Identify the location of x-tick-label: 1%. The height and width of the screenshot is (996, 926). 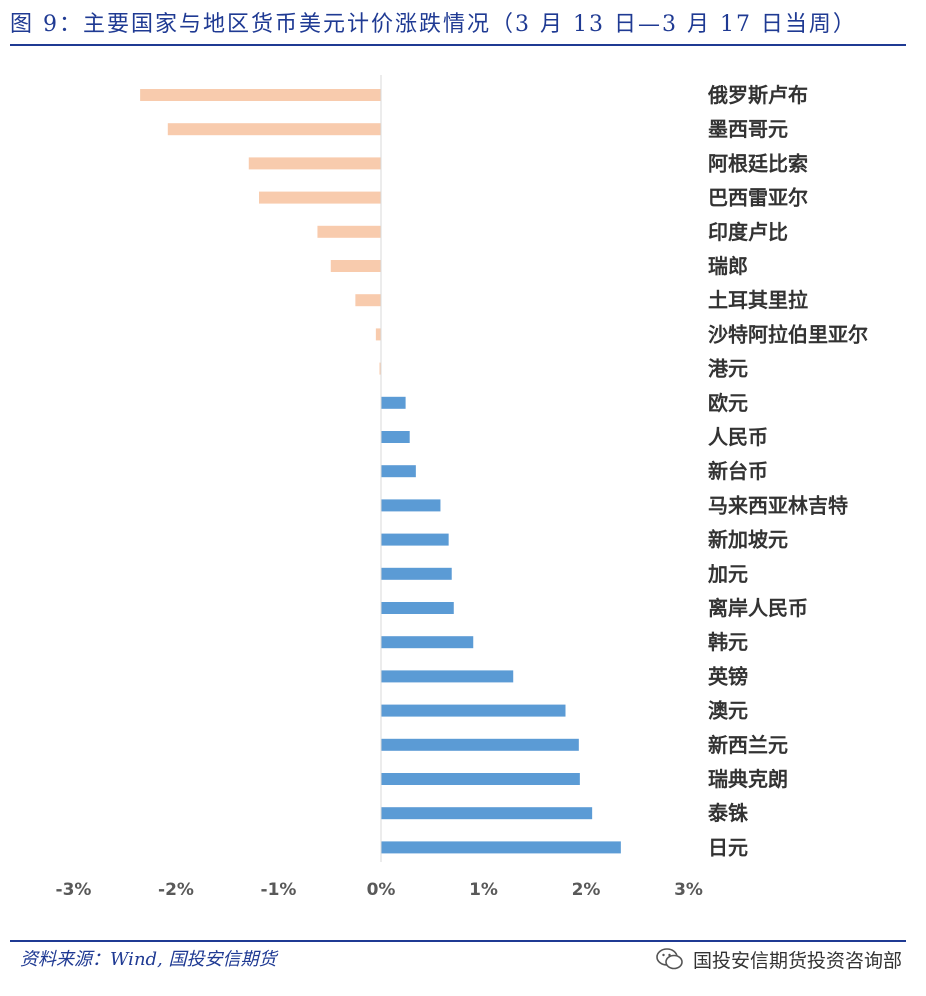
(483, 890).